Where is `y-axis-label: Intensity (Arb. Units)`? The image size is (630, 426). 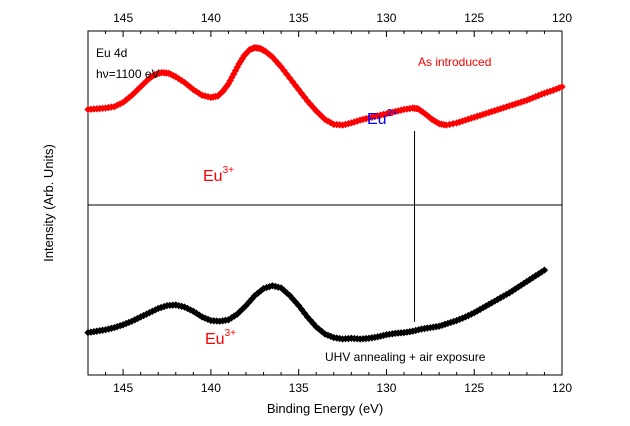
y-axis-label: Intensity (Arb. Units) is located at coordinates (48, 203).